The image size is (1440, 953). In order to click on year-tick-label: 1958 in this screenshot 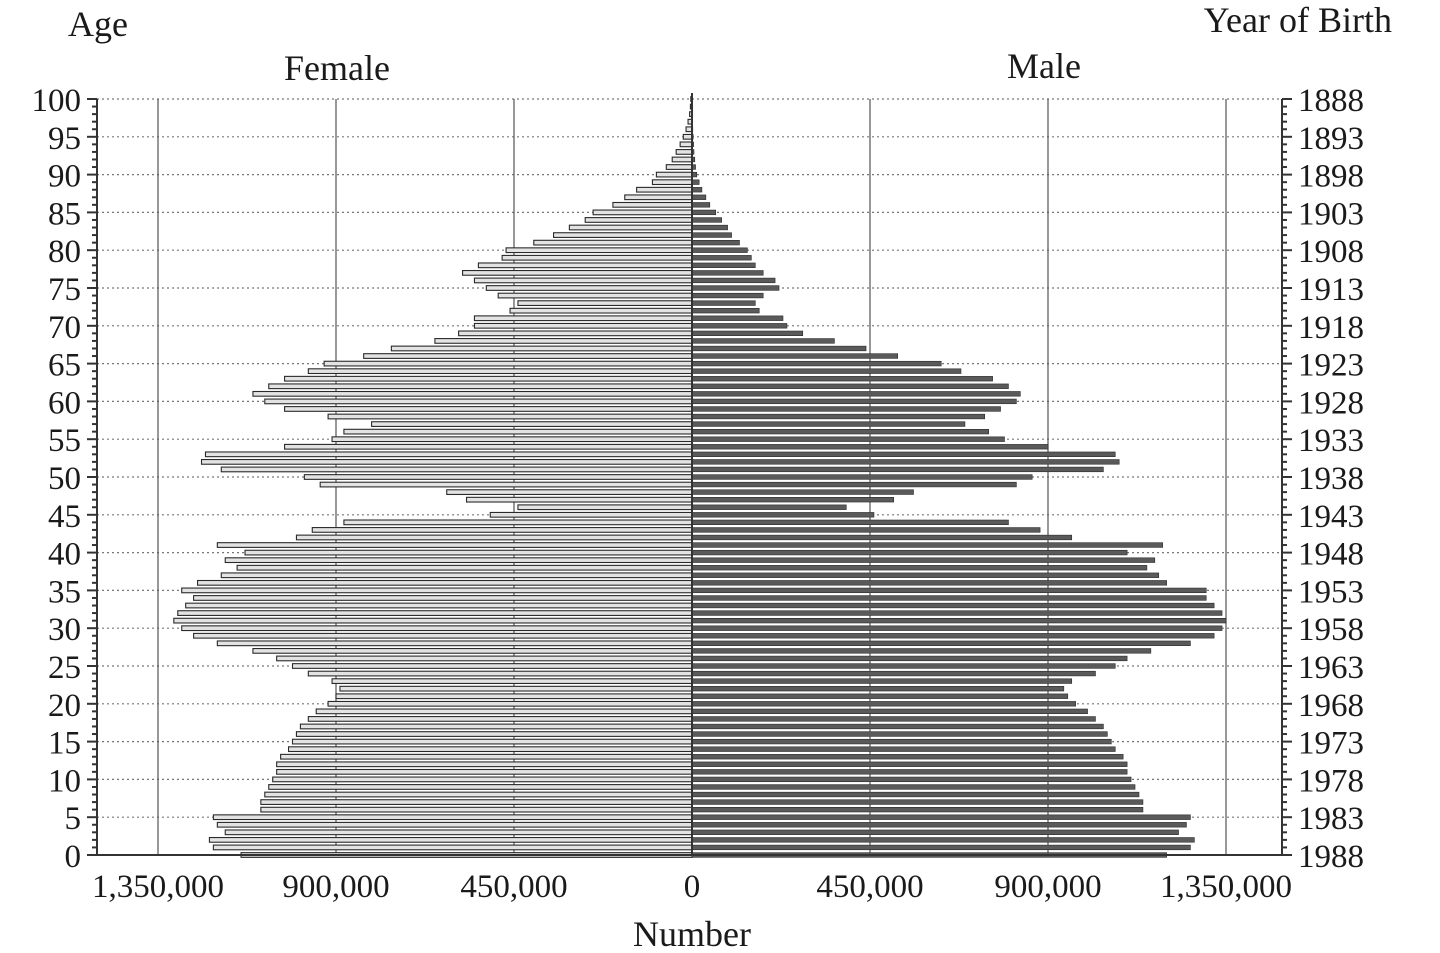, I will do `click(1331, 630)`.